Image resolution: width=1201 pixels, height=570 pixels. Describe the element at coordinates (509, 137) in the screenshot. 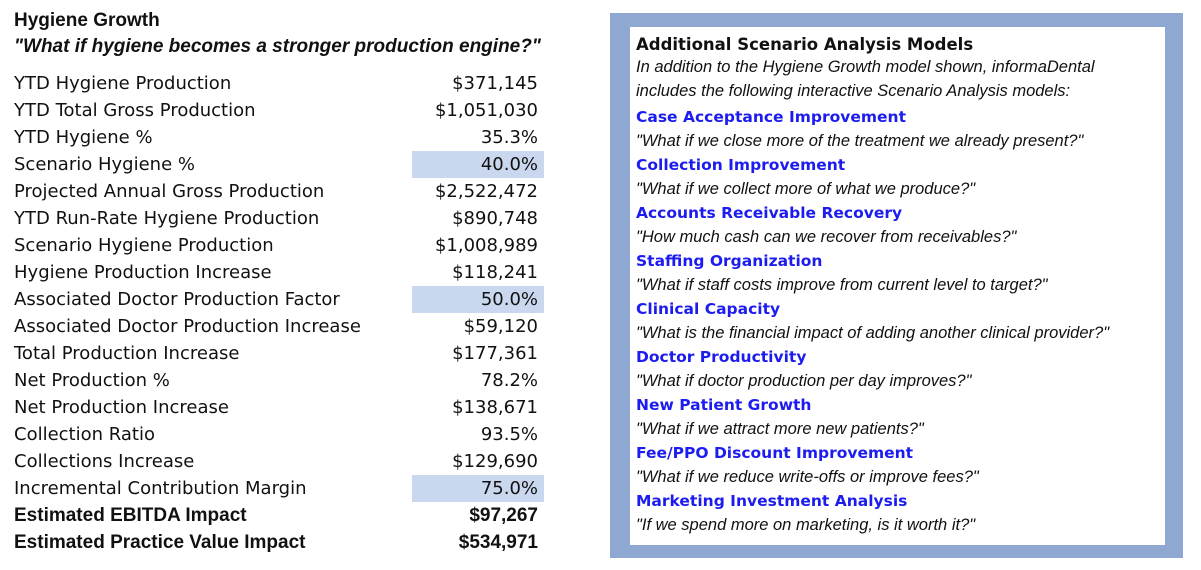

I see `row-value: 35.3%` at that location.